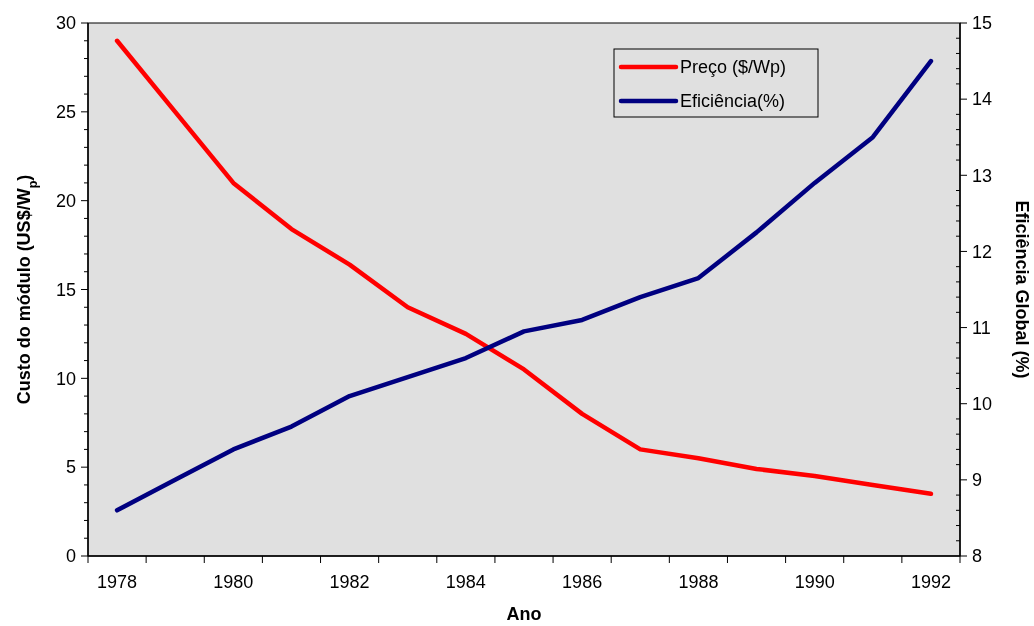  What do you see at coordinates (65, 23) in the screenshot?
I see `y-tick-label: 30` at bounding box center [65, 23].